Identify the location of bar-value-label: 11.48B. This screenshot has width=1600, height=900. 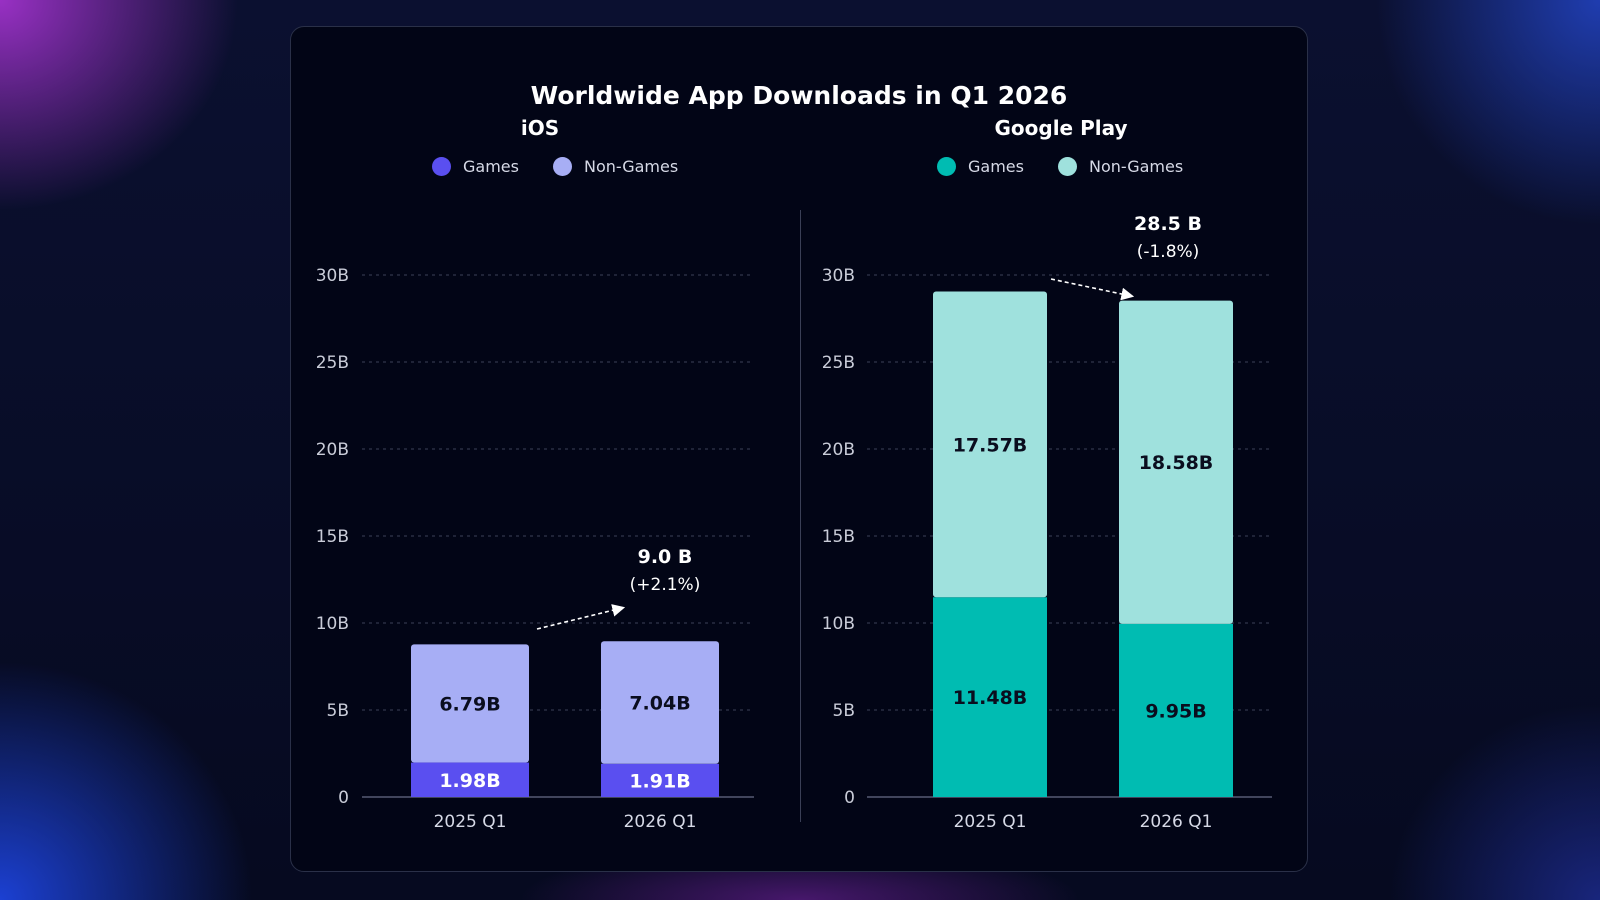
(990, 698).